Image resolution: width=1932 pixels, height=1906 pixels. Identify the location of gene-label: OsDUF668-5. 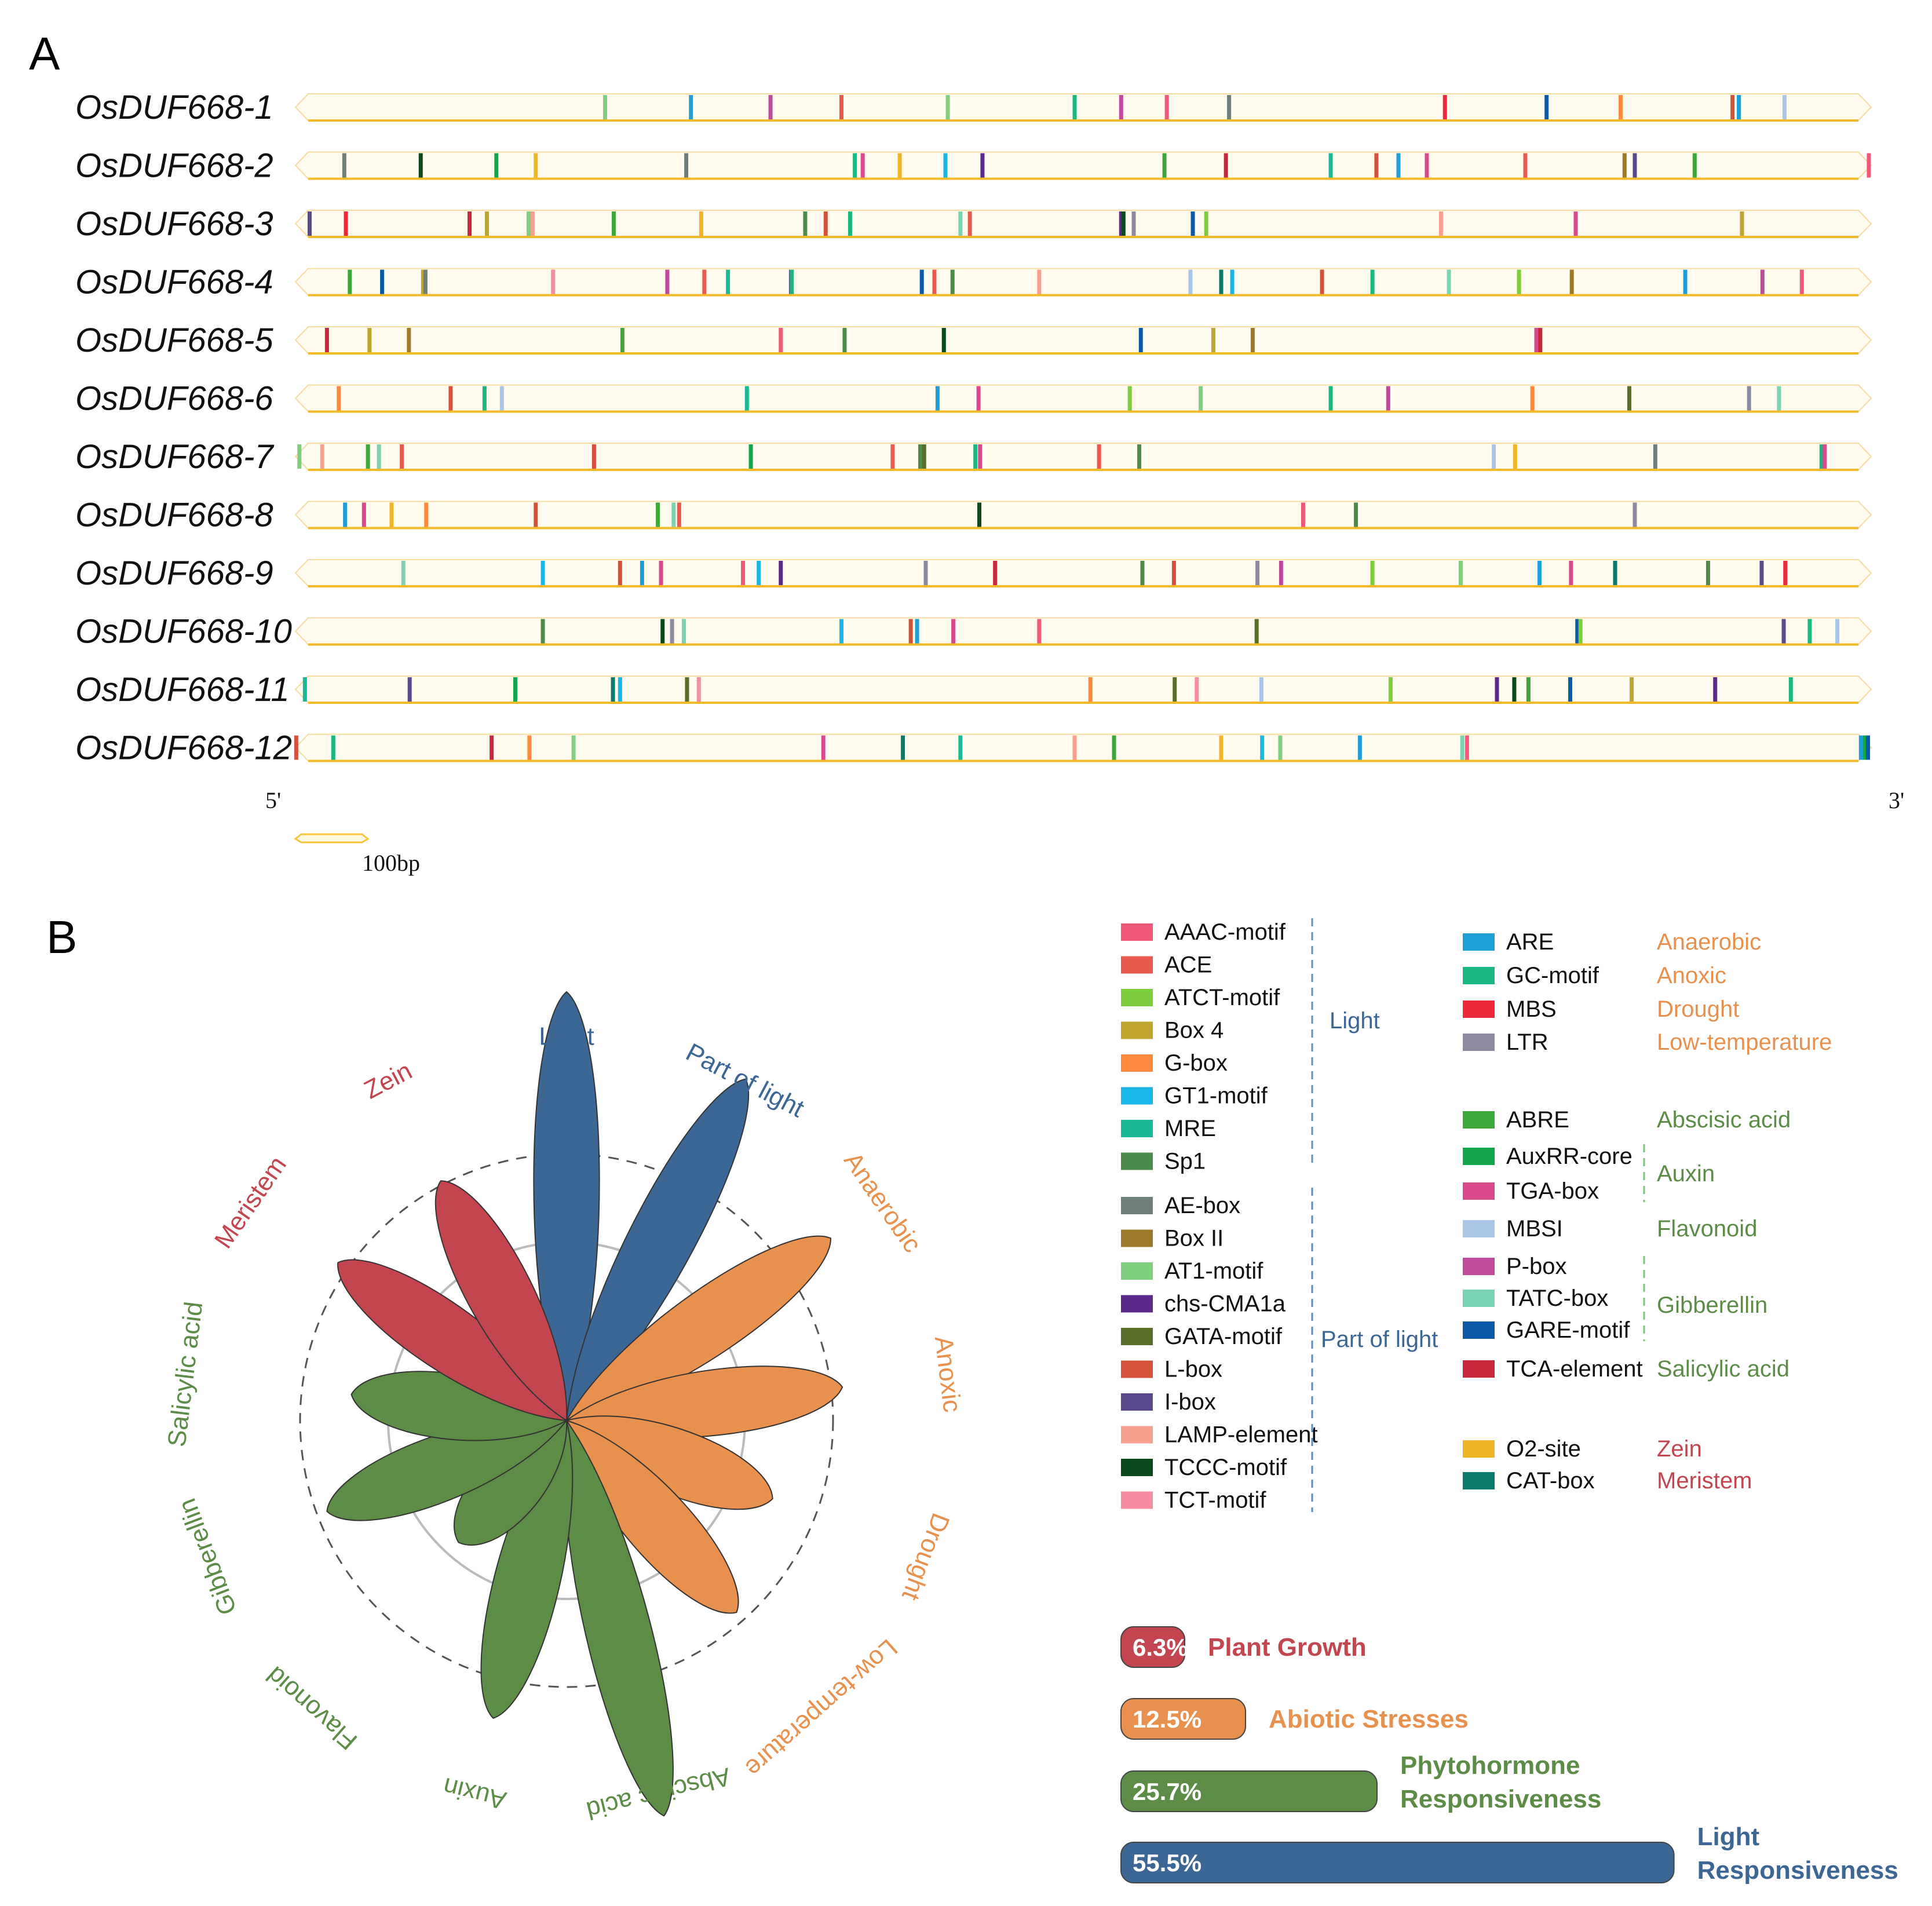
(174, 340).